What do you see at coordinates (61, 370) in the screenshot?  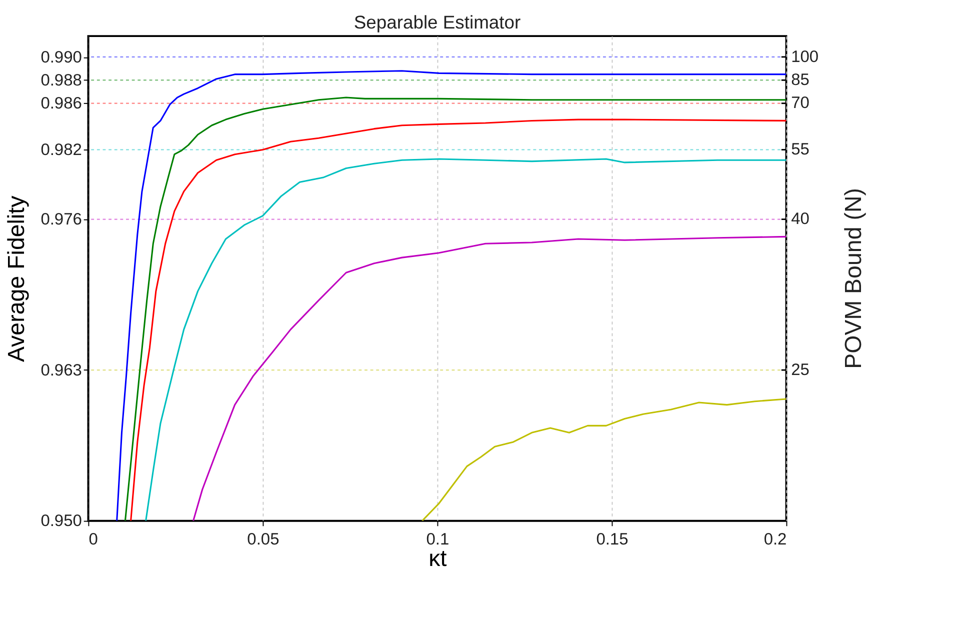 I see `y-tick-label: 0.963` at bounding box center [61, 370].